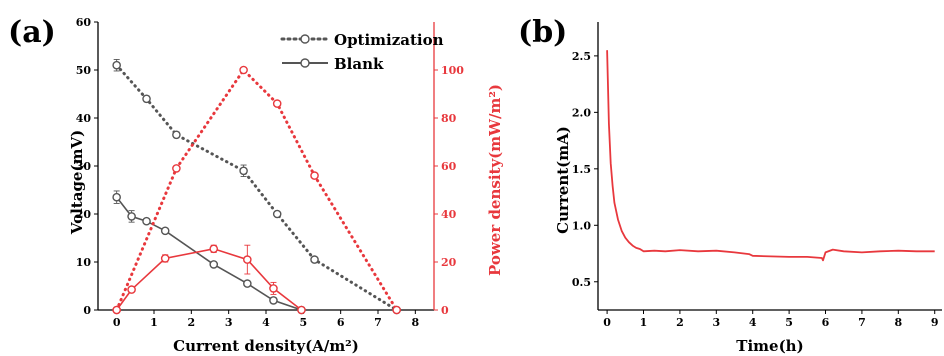 This screenshot has width=944, height=356. I want to click on chart-b-y-tick-label: 2.0, so click(581, 112).